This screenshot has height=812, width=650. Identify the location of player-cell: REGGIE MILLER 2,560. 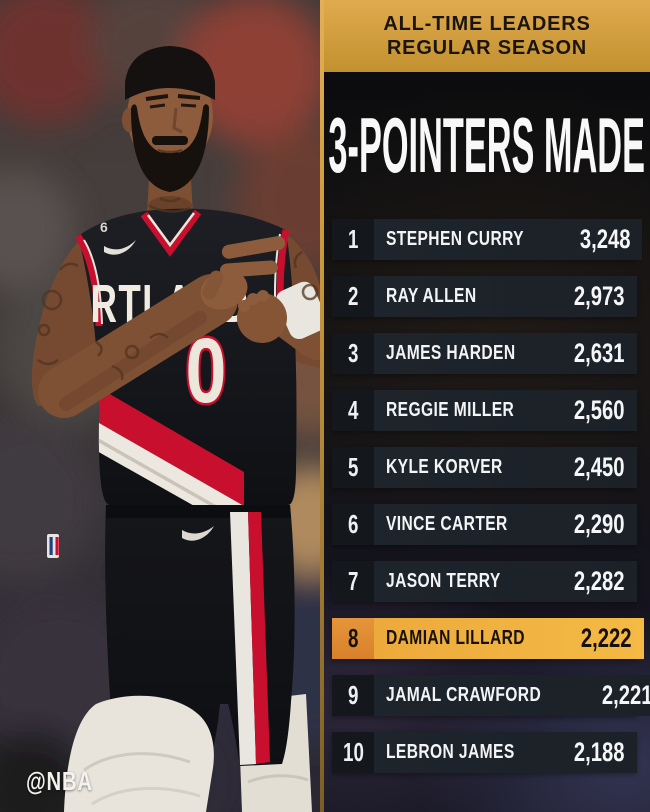
(505, 410).